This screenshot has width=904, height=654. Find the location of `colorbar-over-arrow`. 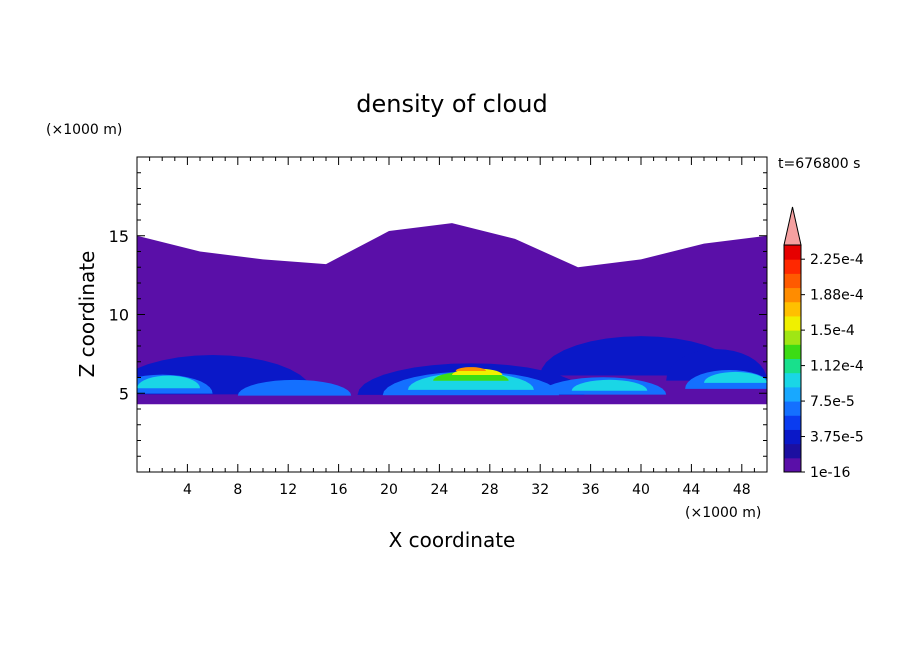

colorbar-over-arrow is located at coordinates (792, 226).